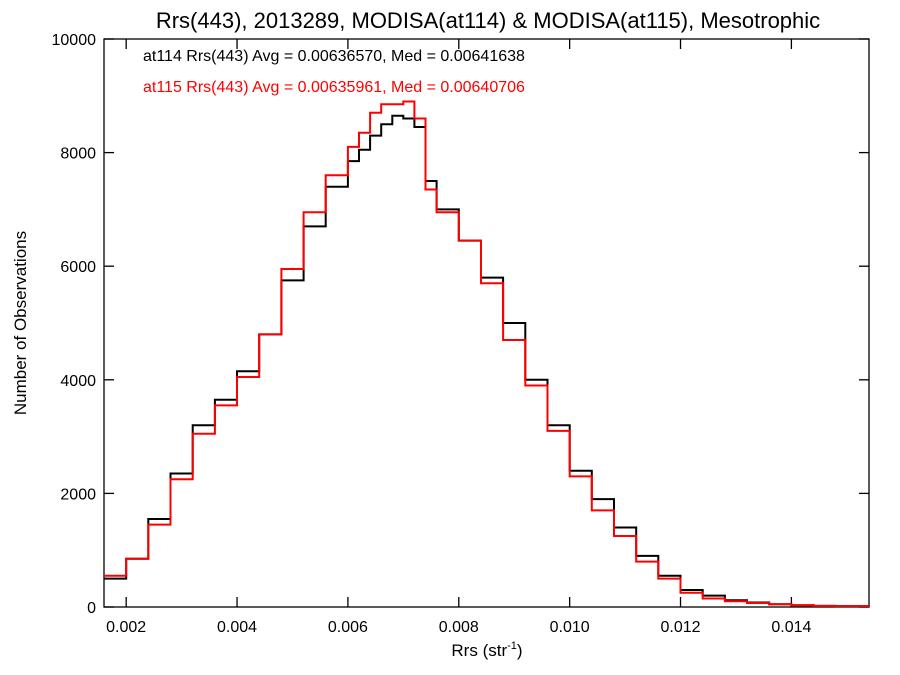 The height and width of the screenshot is (675, 900). Describe the element at coordinates (348, 627) in the screenshot. I see `x-tick-label: 0.006` at that location.